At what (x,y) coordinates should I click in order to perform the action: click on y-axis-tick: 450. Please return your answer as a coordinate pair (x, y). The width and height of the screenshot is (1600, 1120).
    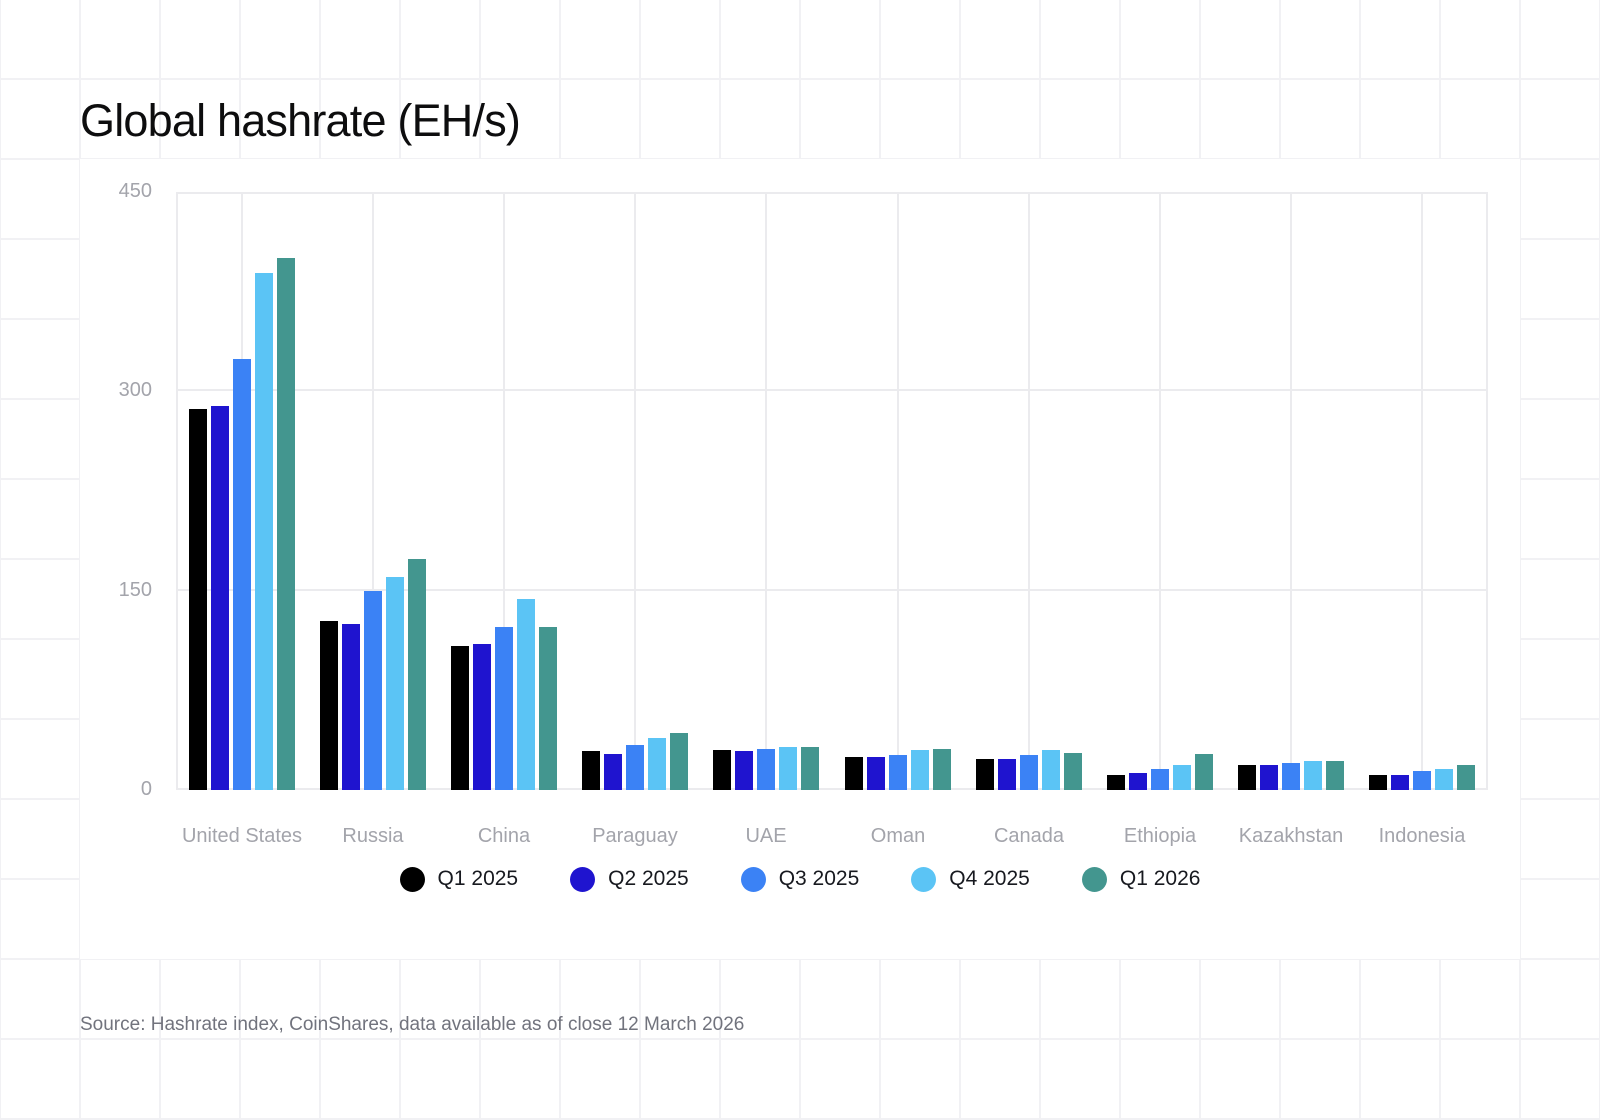
    Looking at the image, I should click on (135, 191).